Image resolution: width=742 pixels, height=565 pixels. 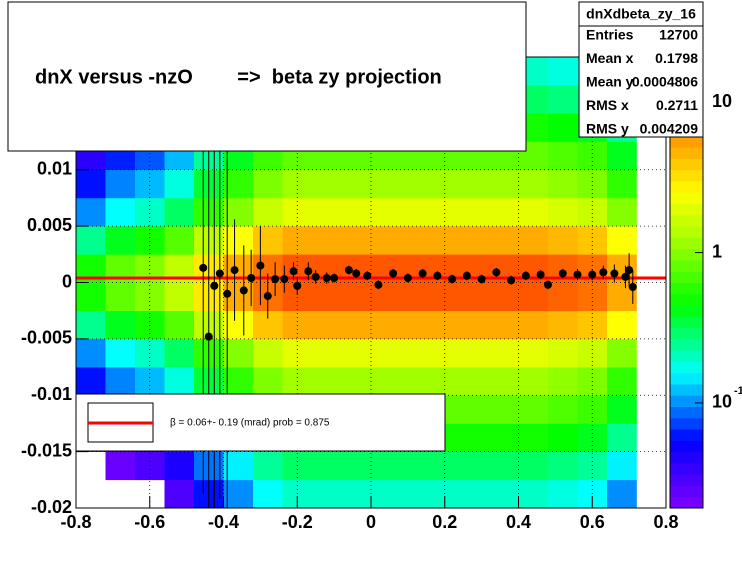 What do you see at coordinates (444, 522) in the screenshot?
I see `x-tick-label: 0.2` at bounding box center [444, 522].